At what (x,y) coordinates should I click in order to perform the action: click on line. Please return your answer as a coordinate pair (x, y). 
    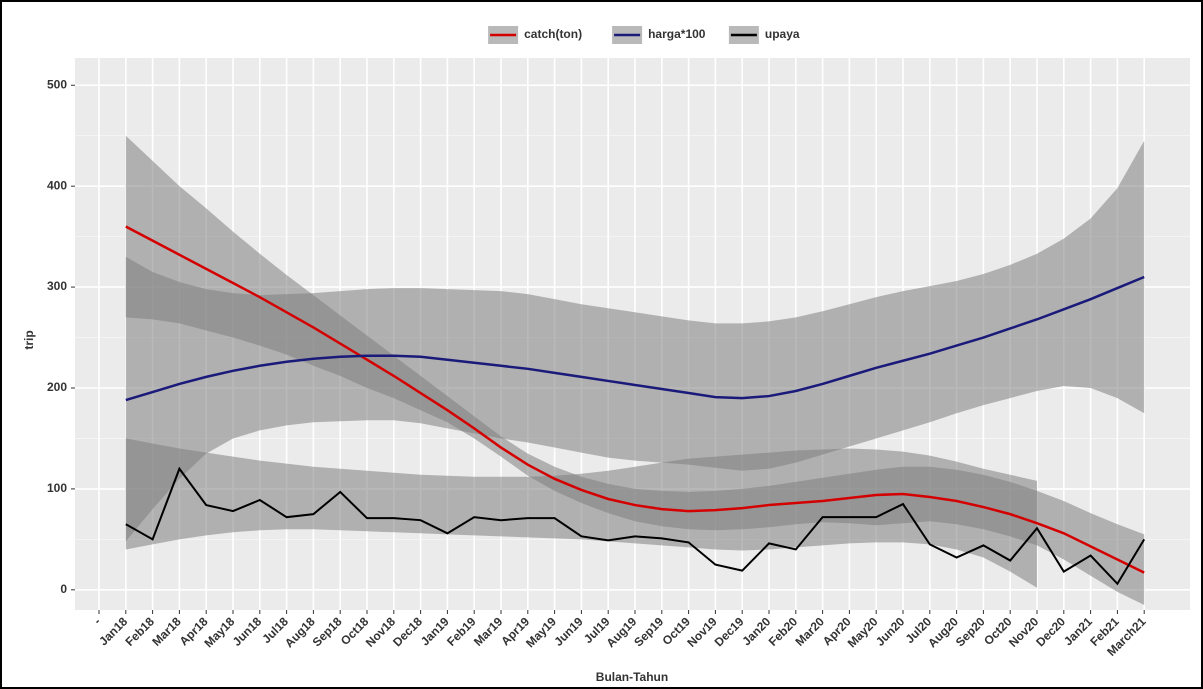
    Looking at the image, I should click on (635, 526).